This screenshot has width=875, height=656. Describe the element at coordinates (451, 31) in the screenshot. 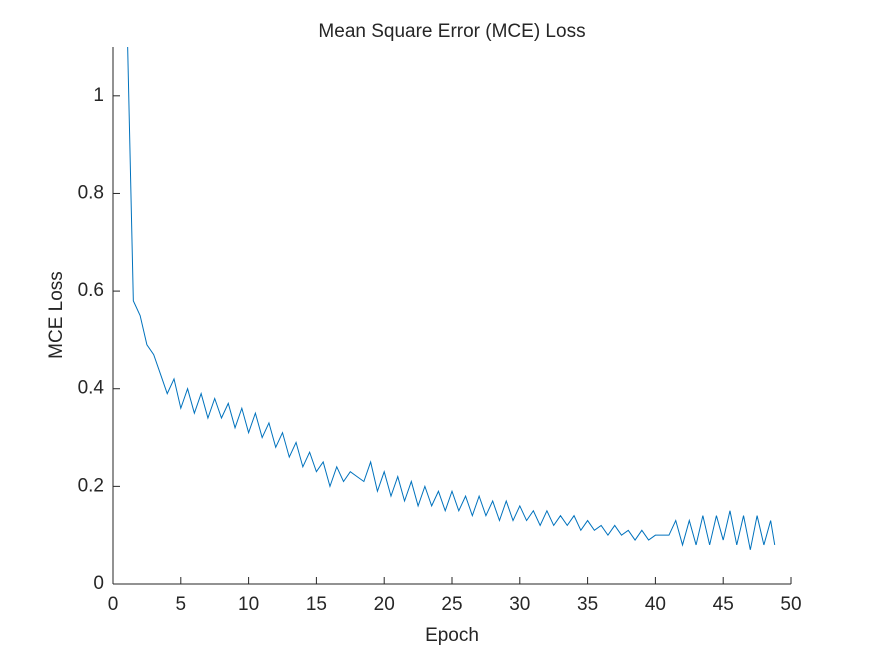

I see `chart-title: Mean Square Error (MCE) Loss` at that location.